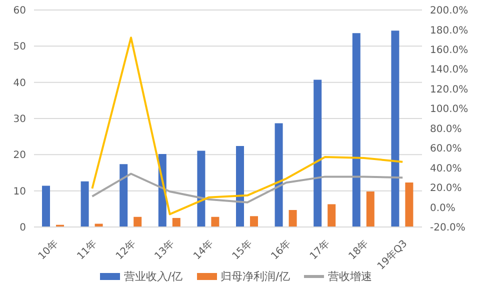  Describe the element at coordinates (358, 250) in the screenshot. I see `x-tick-label: 18年` at that location.